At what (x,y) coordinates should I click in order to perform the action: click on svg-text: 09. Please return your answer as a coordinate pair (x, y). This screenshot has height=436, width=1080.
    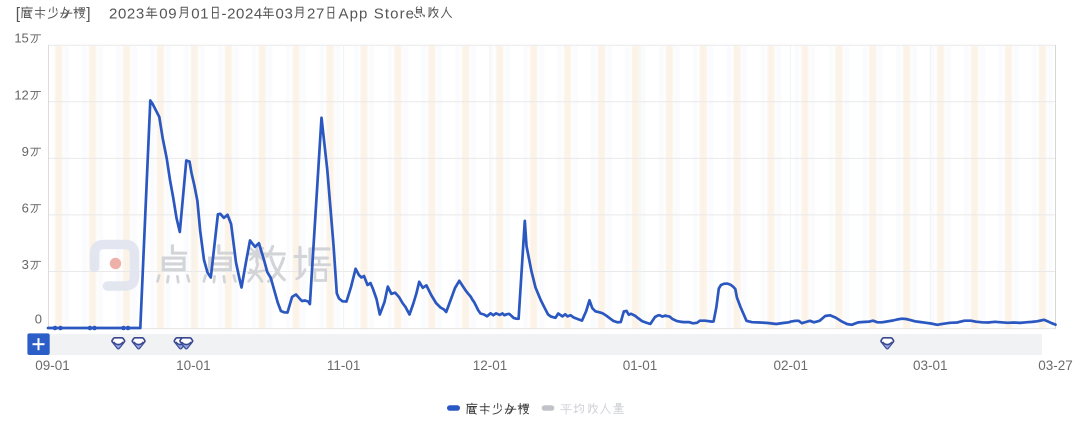
    Looking at the image, I should click on (168, 14).